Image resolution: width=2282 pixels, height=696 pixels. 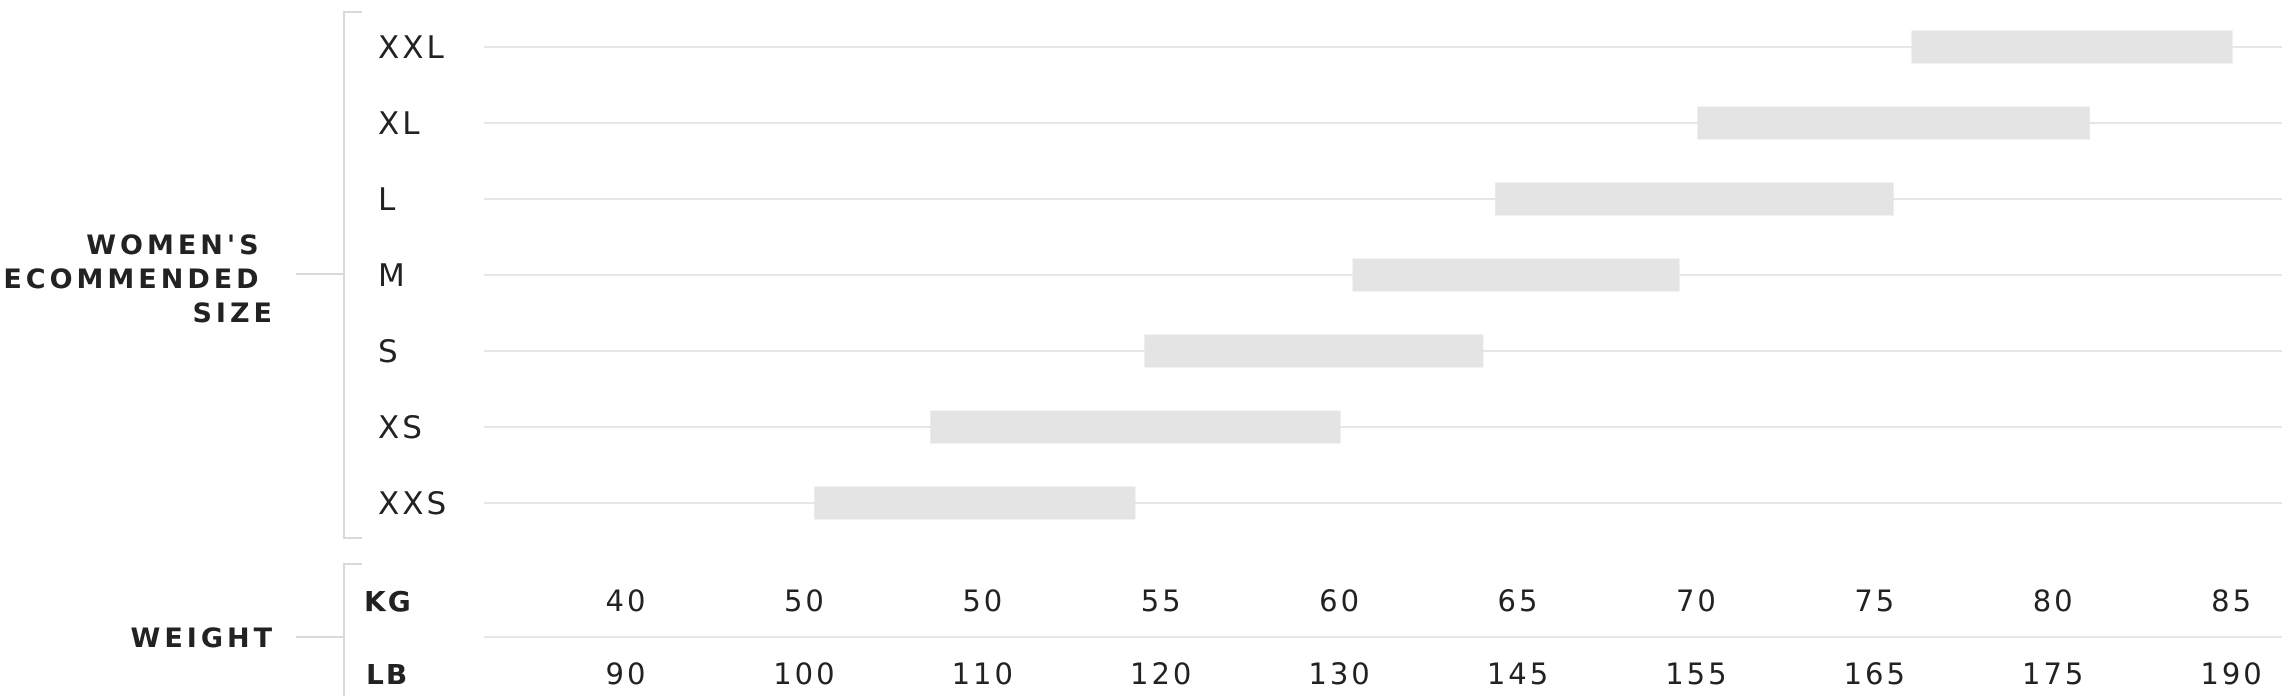 What do you see at coordinates (805, 674) in the screenshot?
I see `lb-tick-label: 100` at bounding box center [805, 674].